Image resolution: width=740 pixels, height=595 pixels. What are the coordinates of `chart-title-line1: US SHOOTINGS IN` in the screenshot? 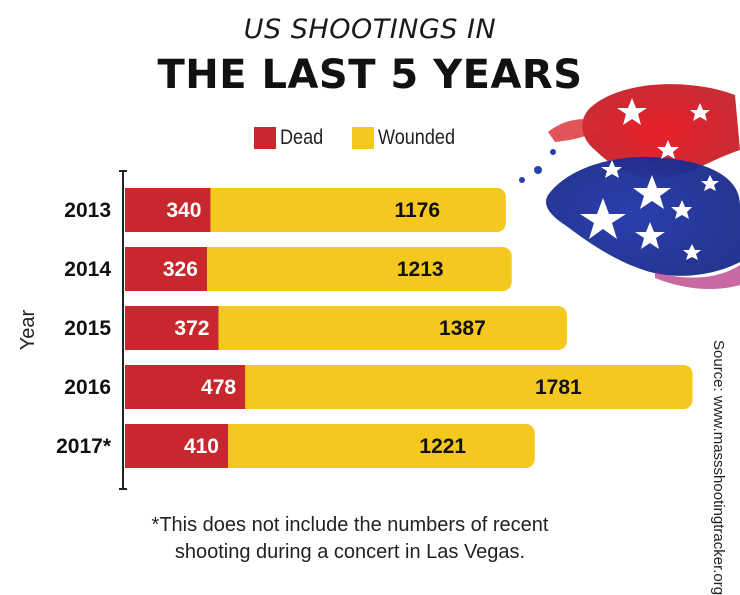 It's located at (370, 29).